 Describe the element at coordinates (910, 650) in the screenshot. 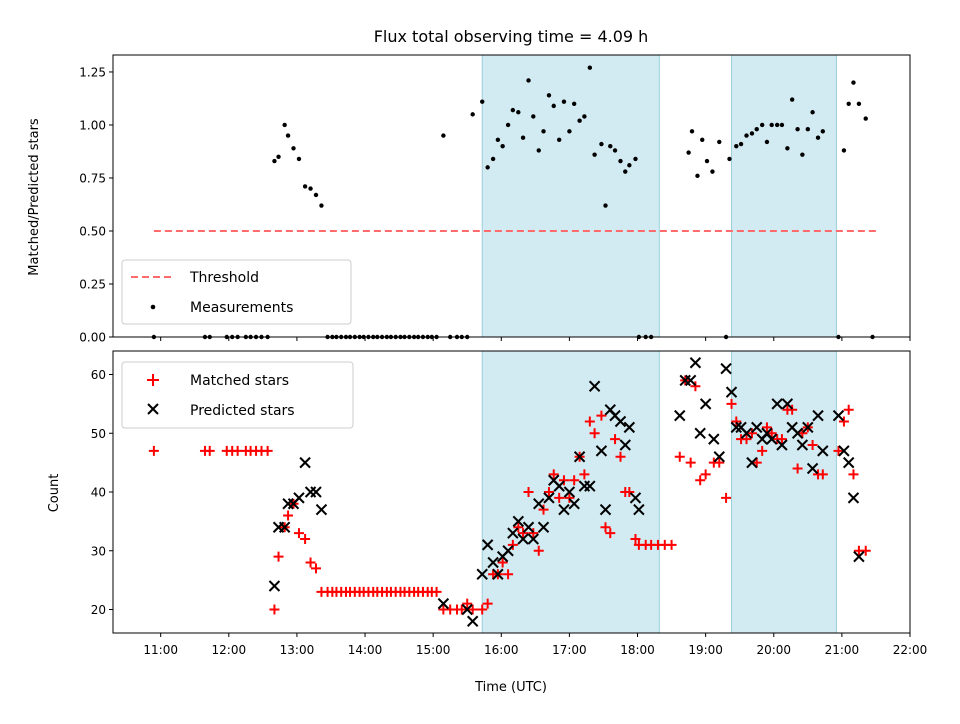

I see `x-tick-label: 22:00` at that location.